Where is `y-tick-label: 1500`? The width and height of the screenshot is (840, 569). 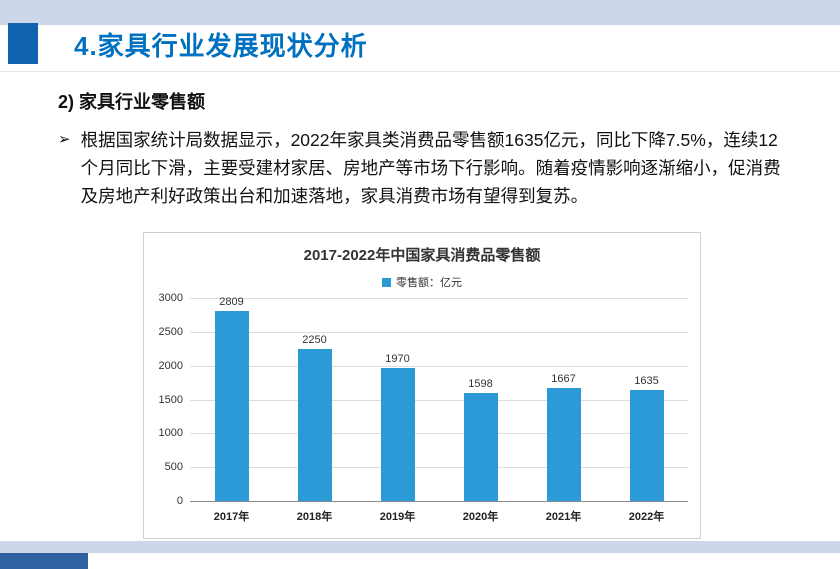
y-tick-label: 1500 is located at coordinates (170, 399).